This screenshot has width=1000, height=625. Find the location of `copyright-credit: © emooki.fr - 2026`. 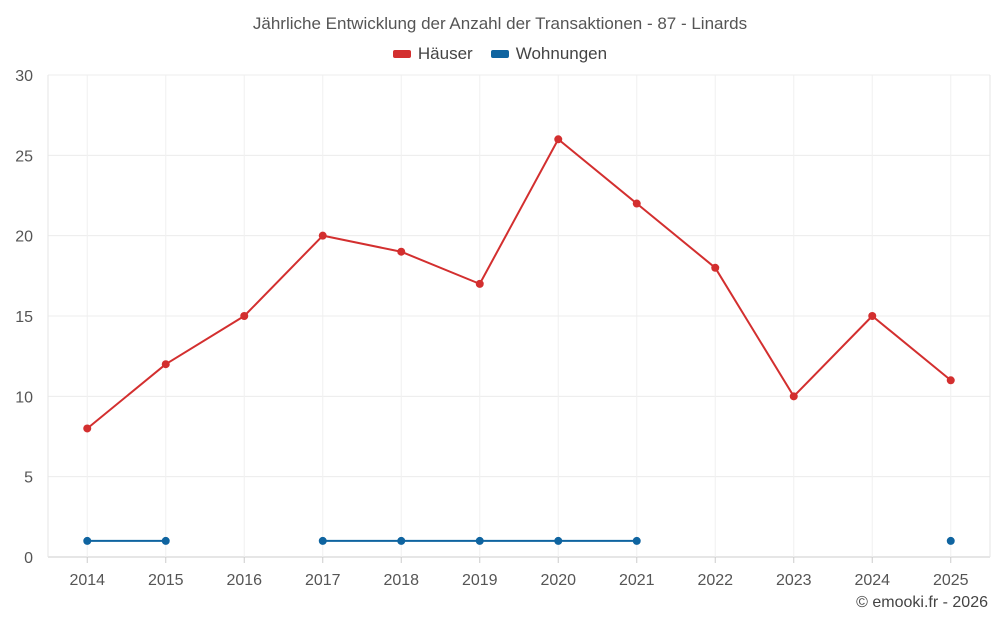

copyright-credit: © emooki.fr - 2026 is located at coordinates (922, 602).